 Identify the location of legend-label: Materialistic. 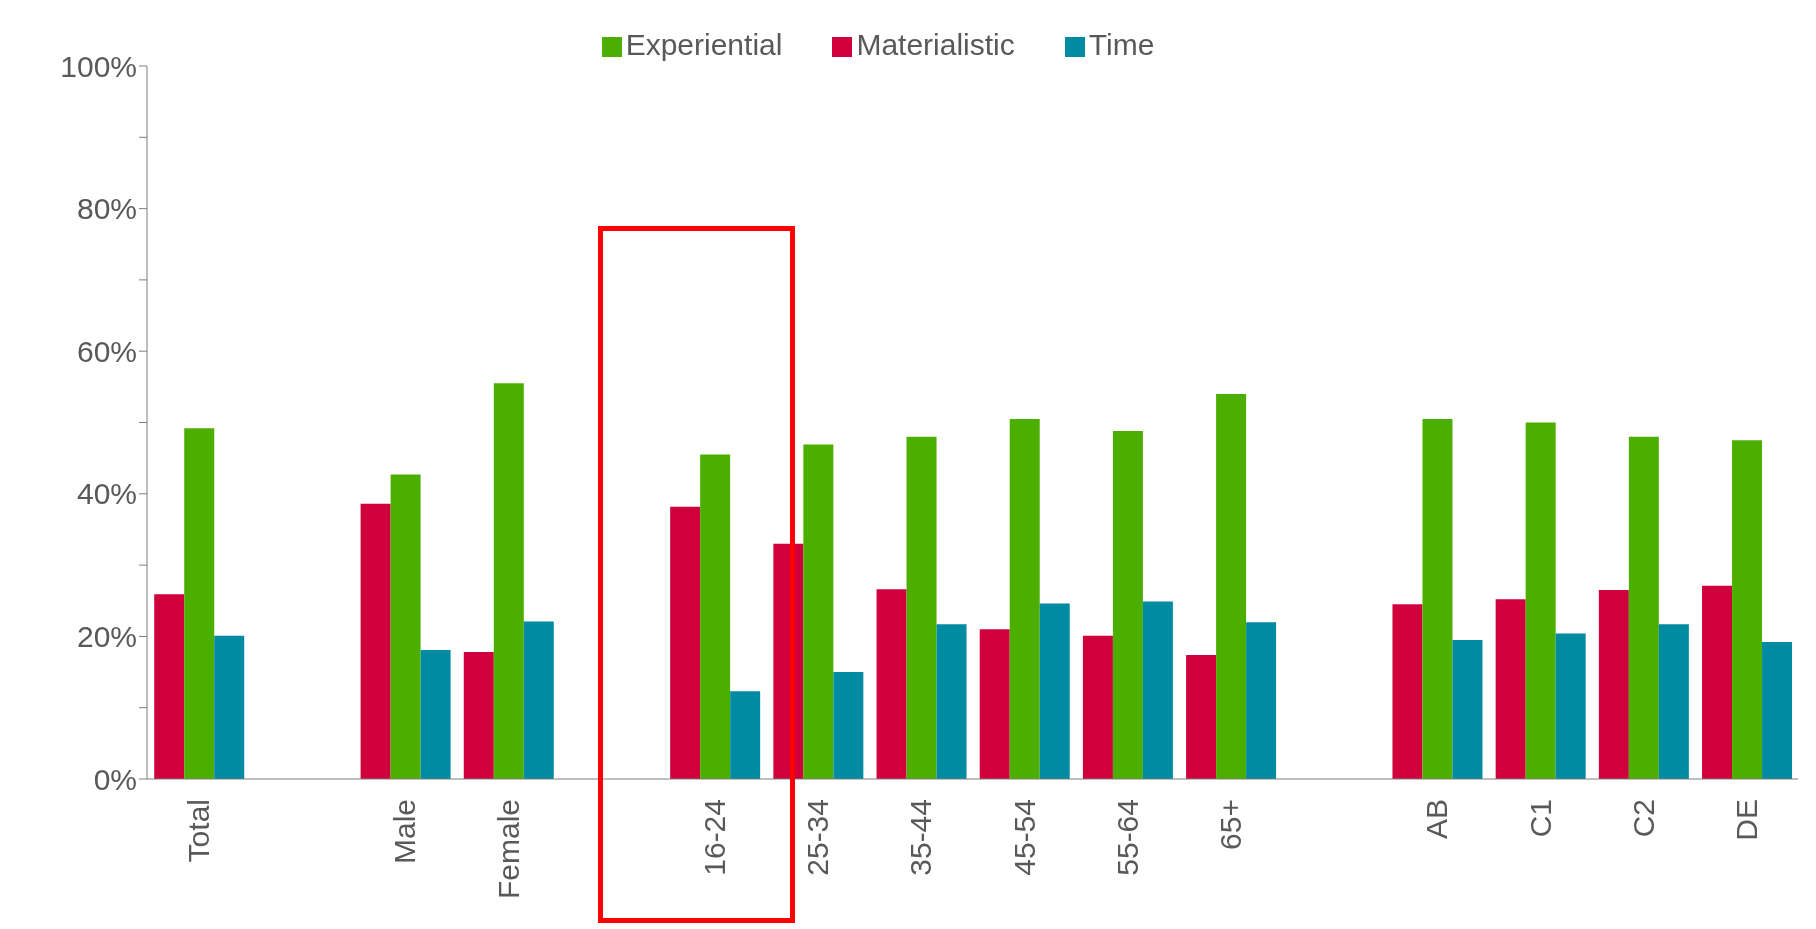
(935, 44).